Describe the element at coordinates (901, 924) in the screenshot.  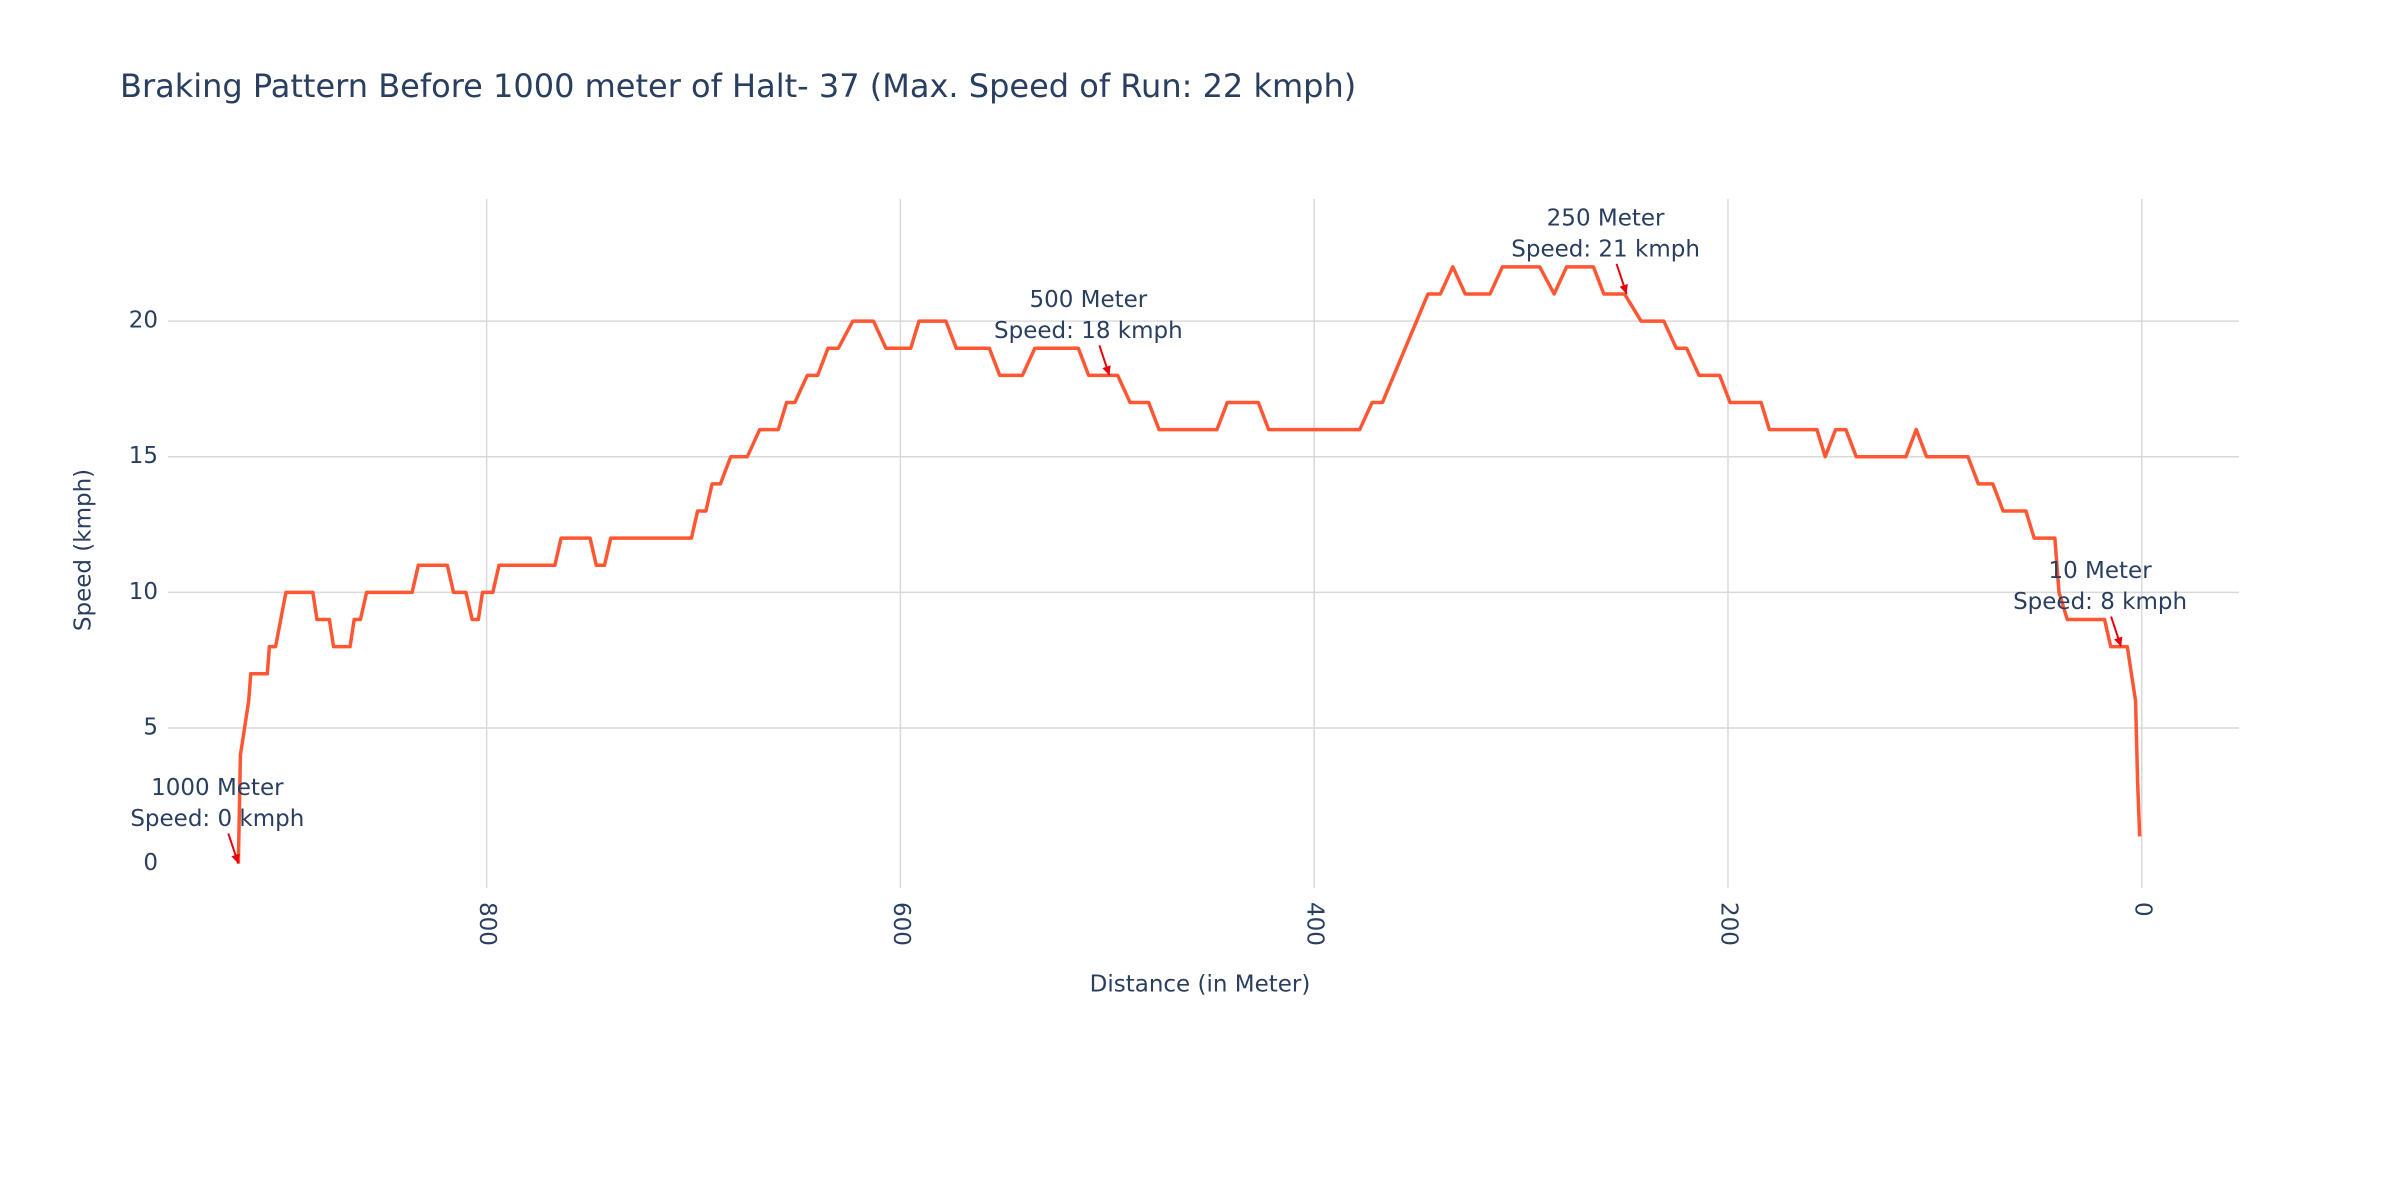
I see `x-tick-label: 600` at that location.